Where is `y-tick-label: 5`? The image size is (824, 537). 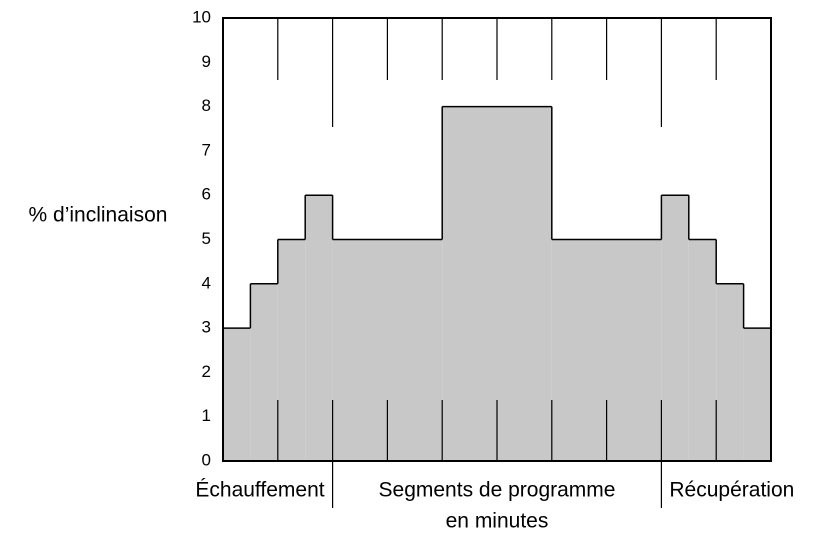 y-tick-label: 5 is located at coordinates (206, 238).